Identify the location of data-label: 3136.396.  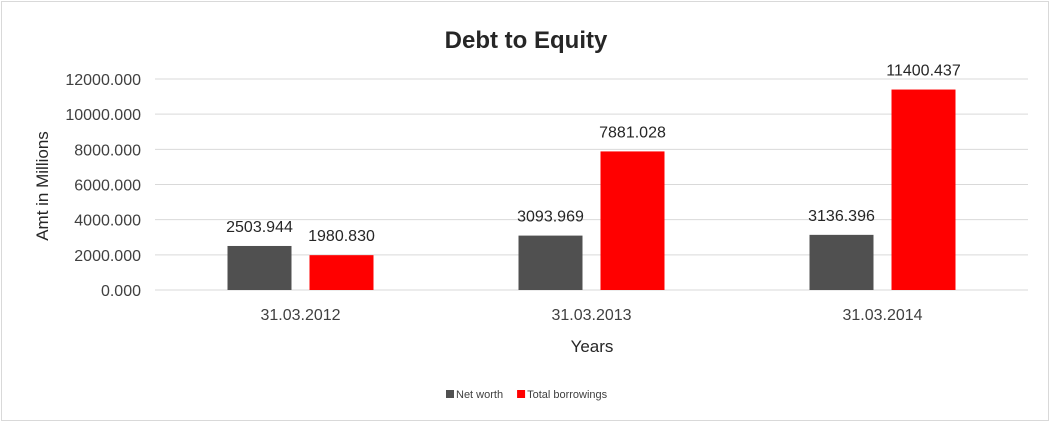
(841, 216).